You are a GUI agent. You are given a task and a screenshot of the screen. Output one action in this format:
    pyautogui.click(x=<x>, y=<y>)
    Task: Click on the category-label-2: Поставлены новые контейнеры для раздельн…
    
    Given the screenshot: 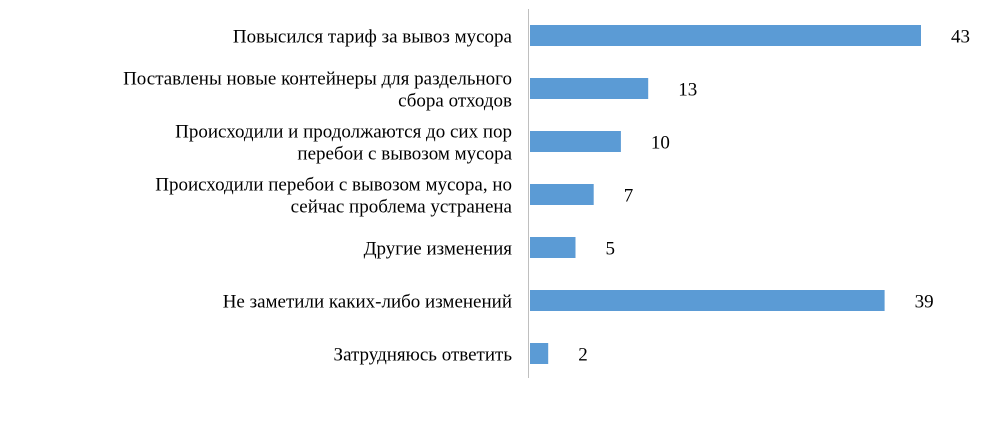 What is the action you would take?
    pyautogui.click(x=317, y=90)
    